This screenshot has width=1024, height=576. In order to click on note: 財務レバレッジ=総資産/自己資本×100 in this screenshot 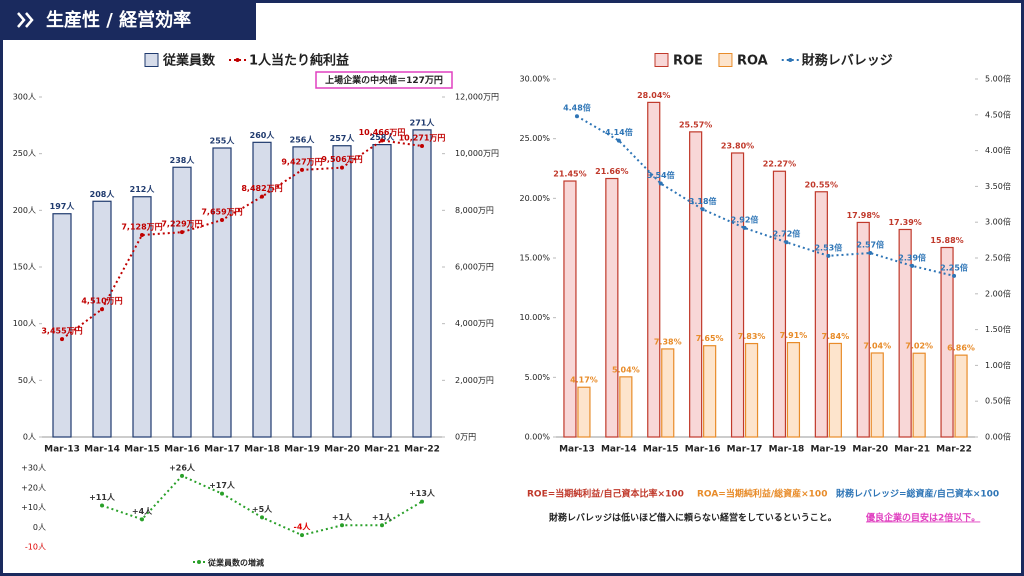, I will do `click(917, 494)`.